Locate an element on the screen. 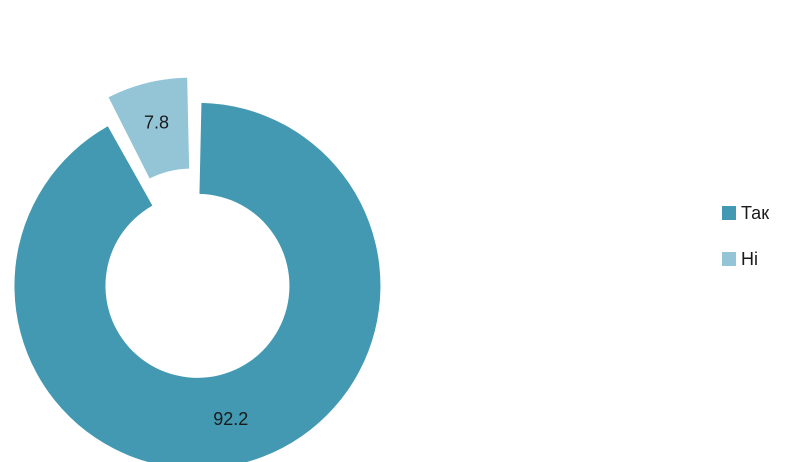 This screenshot has width=792, height=462. legend-swatch-ni is located at coordinates (729, 259).